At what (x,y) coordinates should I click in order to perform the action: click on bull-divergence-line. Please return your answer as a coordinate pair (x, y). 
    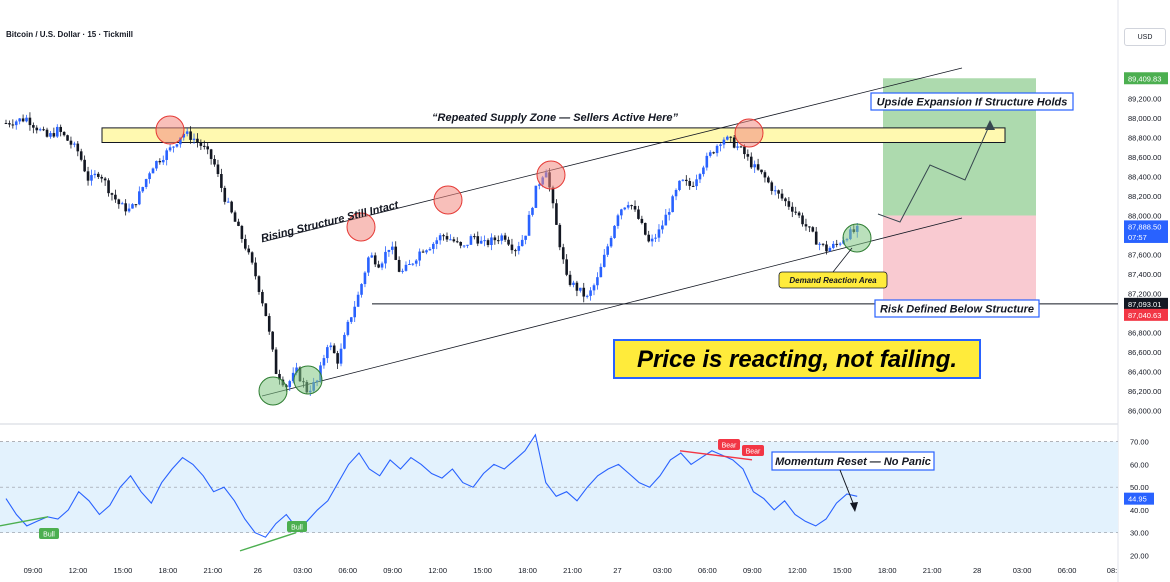
    Looking at the image, I should click on (24, 521).